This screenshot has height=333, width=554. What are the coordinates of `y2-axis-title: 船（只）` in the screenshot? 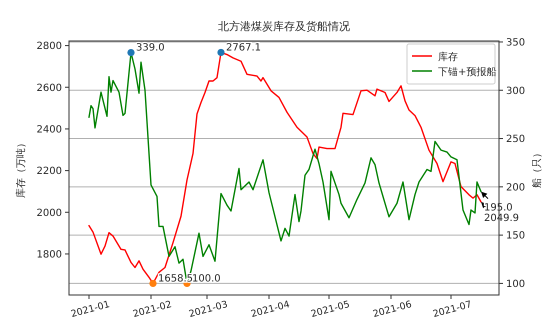 It's located at (537, 168).